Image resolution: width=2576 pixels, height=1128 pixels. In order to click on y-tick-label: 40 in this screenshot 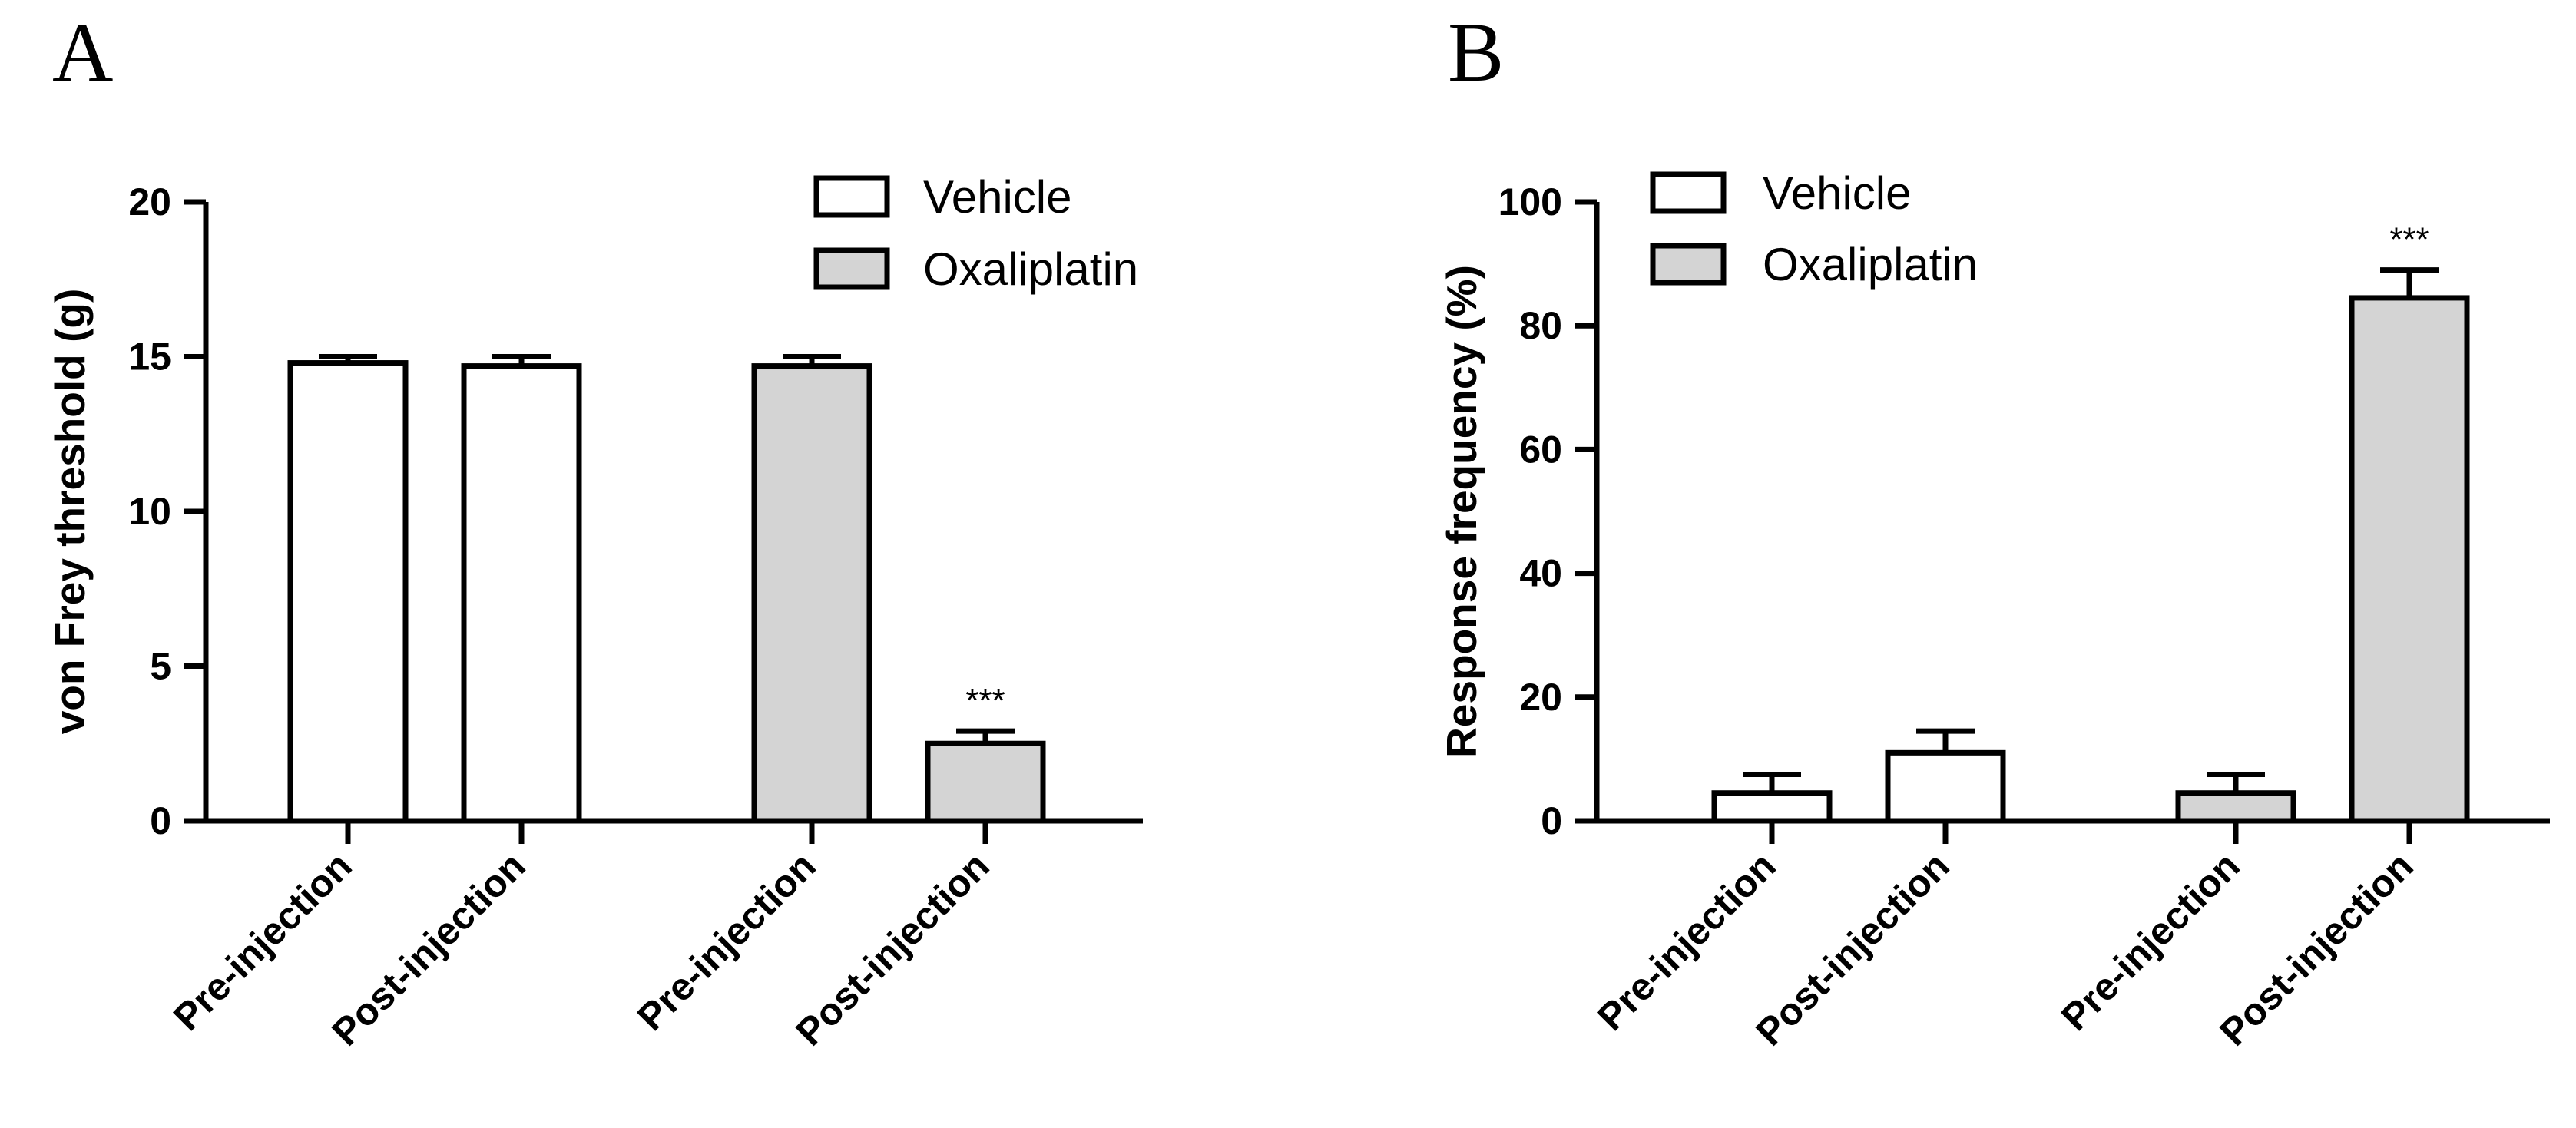, I will do `click(1540, 573)`.